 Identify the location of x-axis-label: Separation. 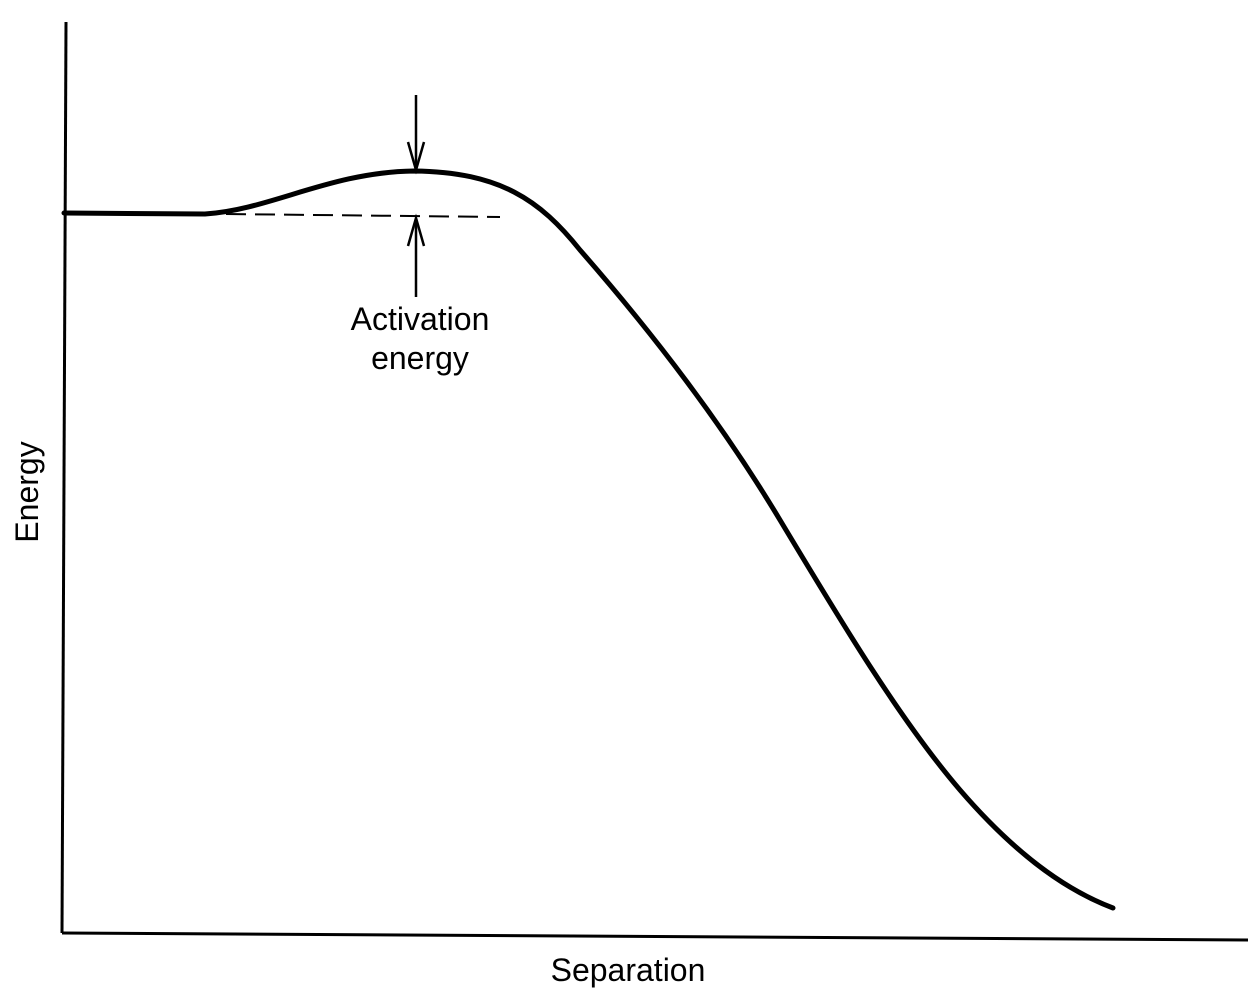
(628, 970).